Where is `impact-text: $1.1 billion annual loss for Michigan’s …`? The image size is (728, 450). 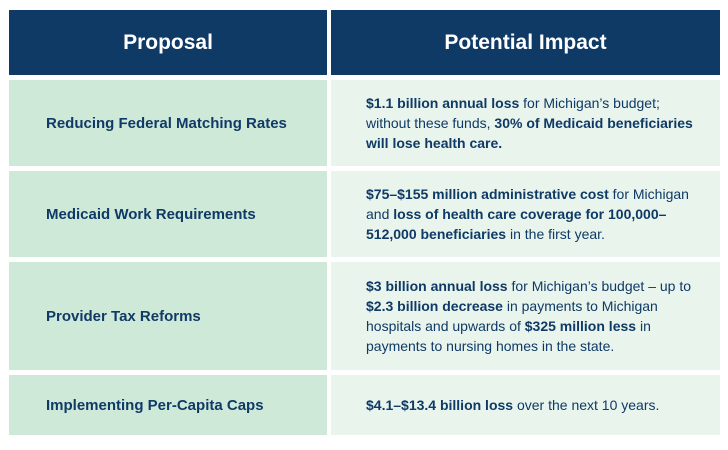
impact-text: $1.1 billion annual loss for Michigan’s … is located at coordinates (536, 123).